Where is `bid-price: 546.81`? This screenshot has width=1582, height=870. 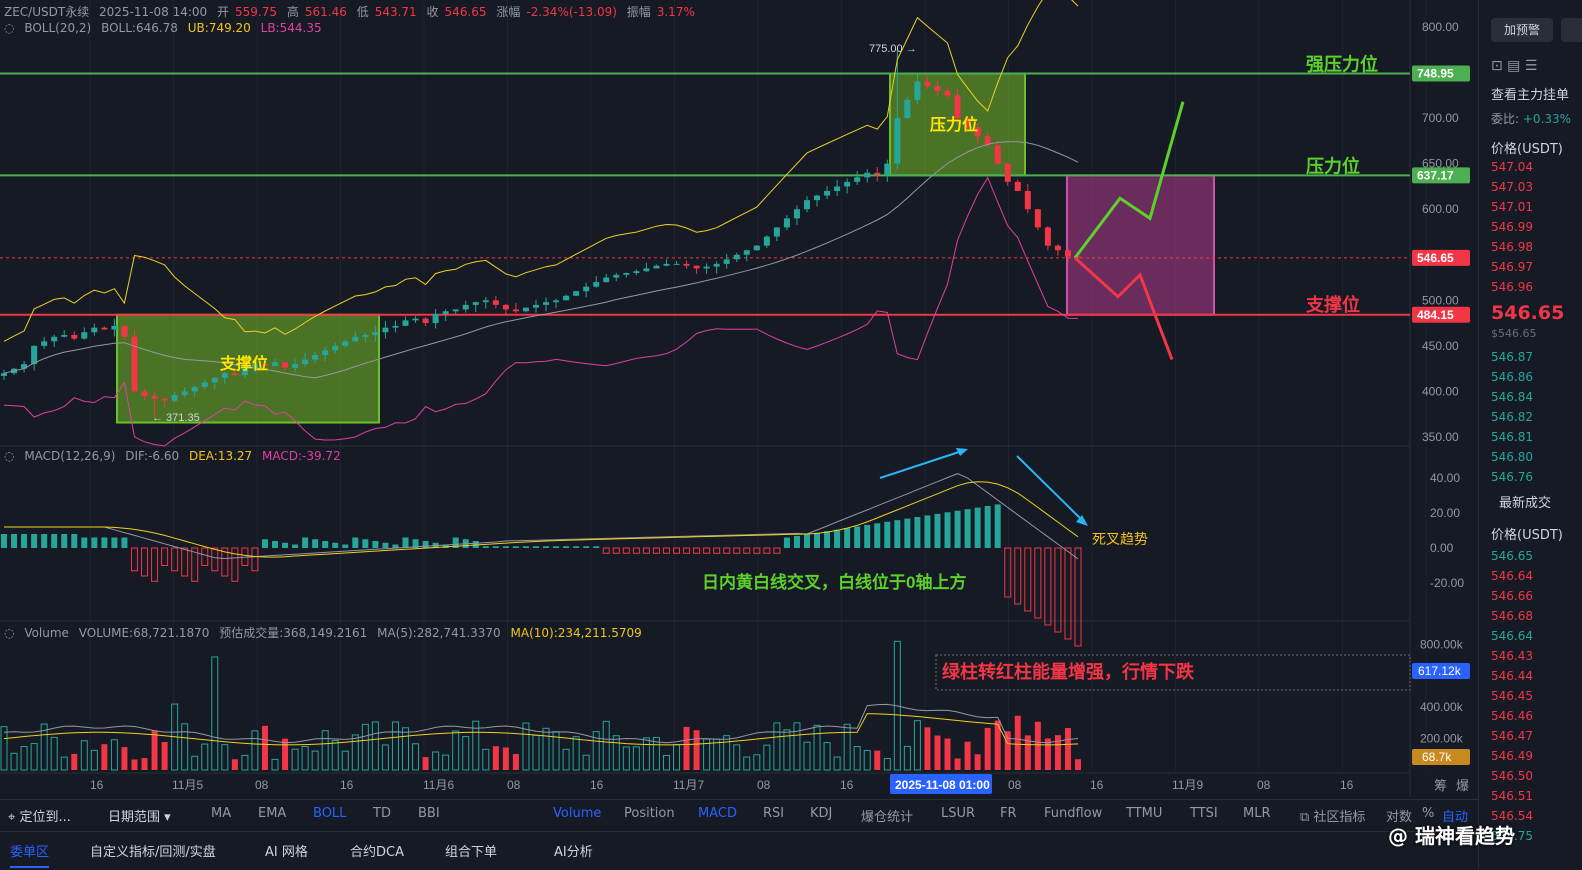
bid-price: 546.81 is located at coordinates (1512, 437).